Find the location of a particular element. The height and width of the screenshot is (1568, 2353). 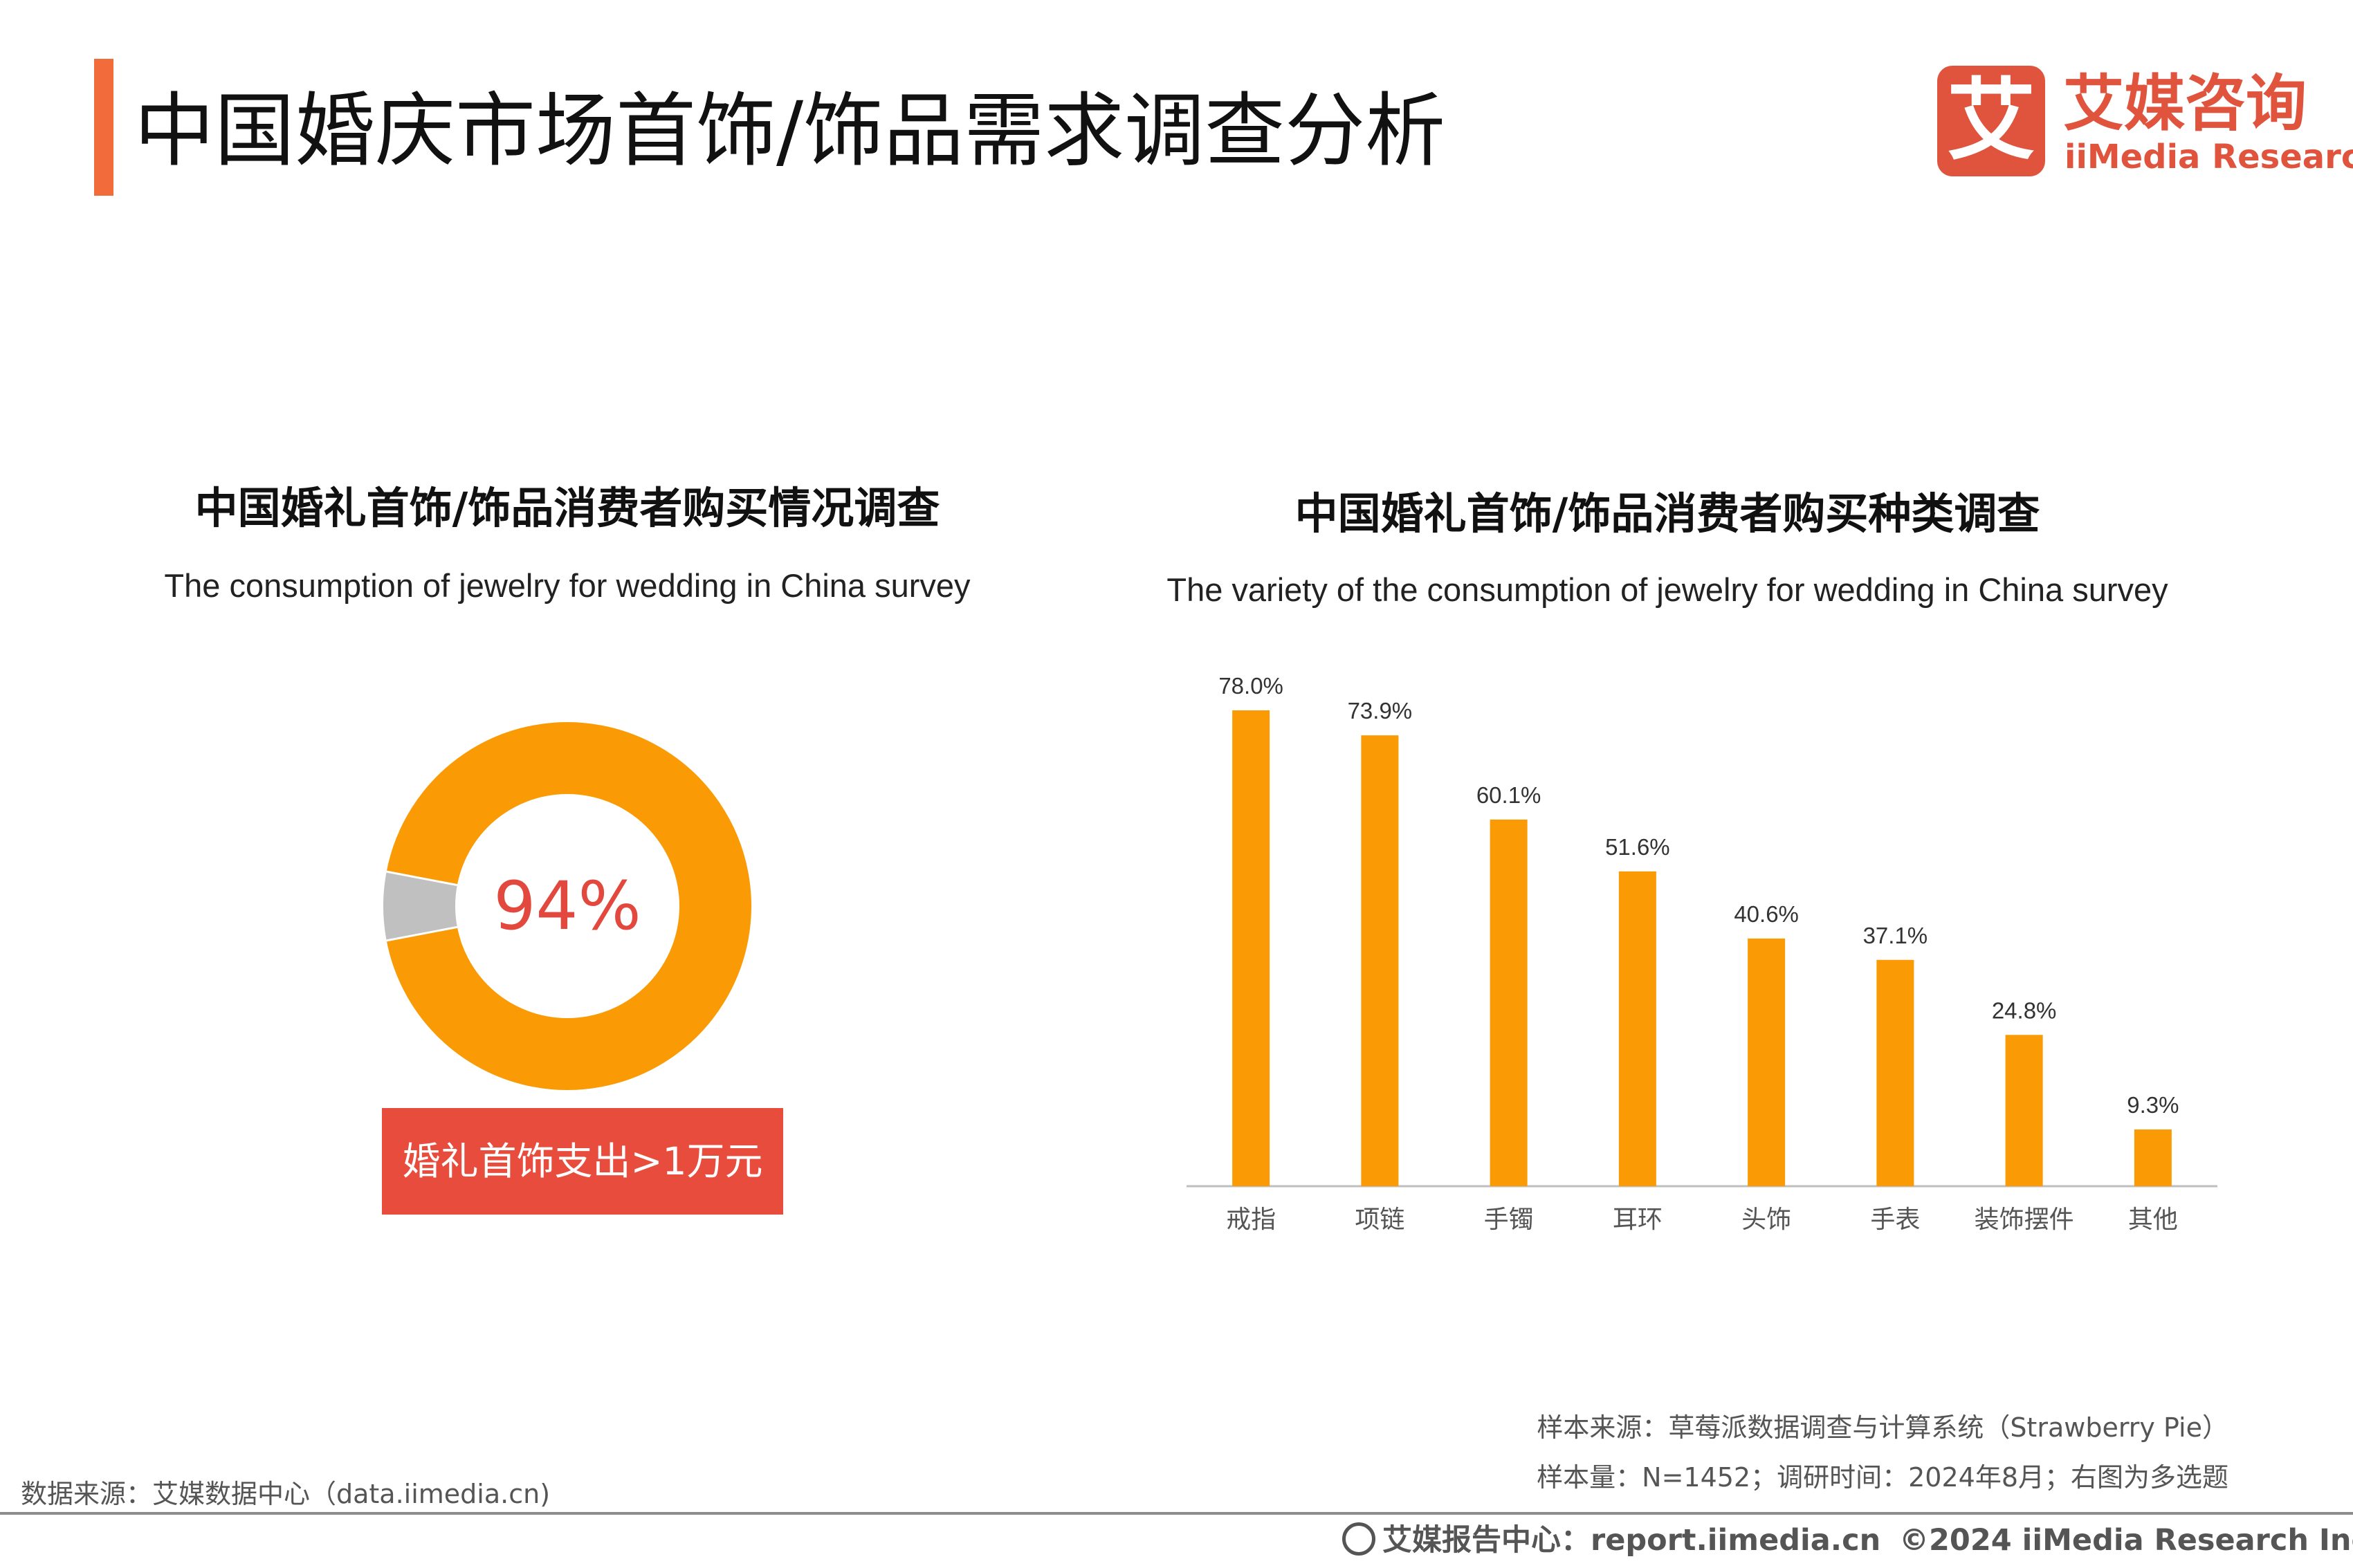

x-tick-label: 耳环 is located at coordinates (1638, 1220).